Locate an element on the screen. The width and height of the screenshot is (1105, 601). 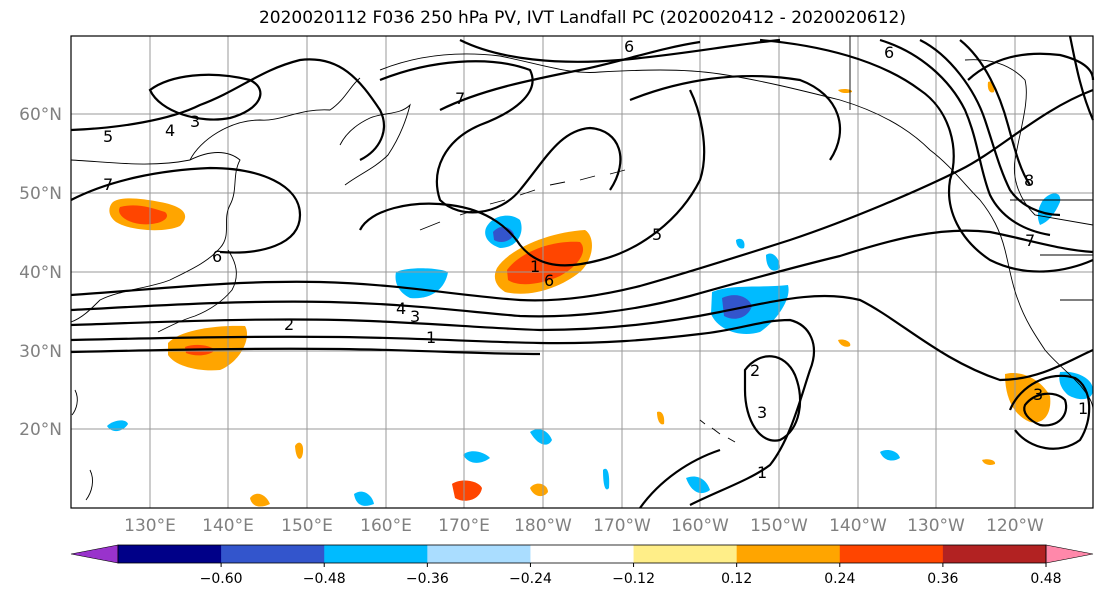
lon-label: 140°W is located at coordinates (858, 526).